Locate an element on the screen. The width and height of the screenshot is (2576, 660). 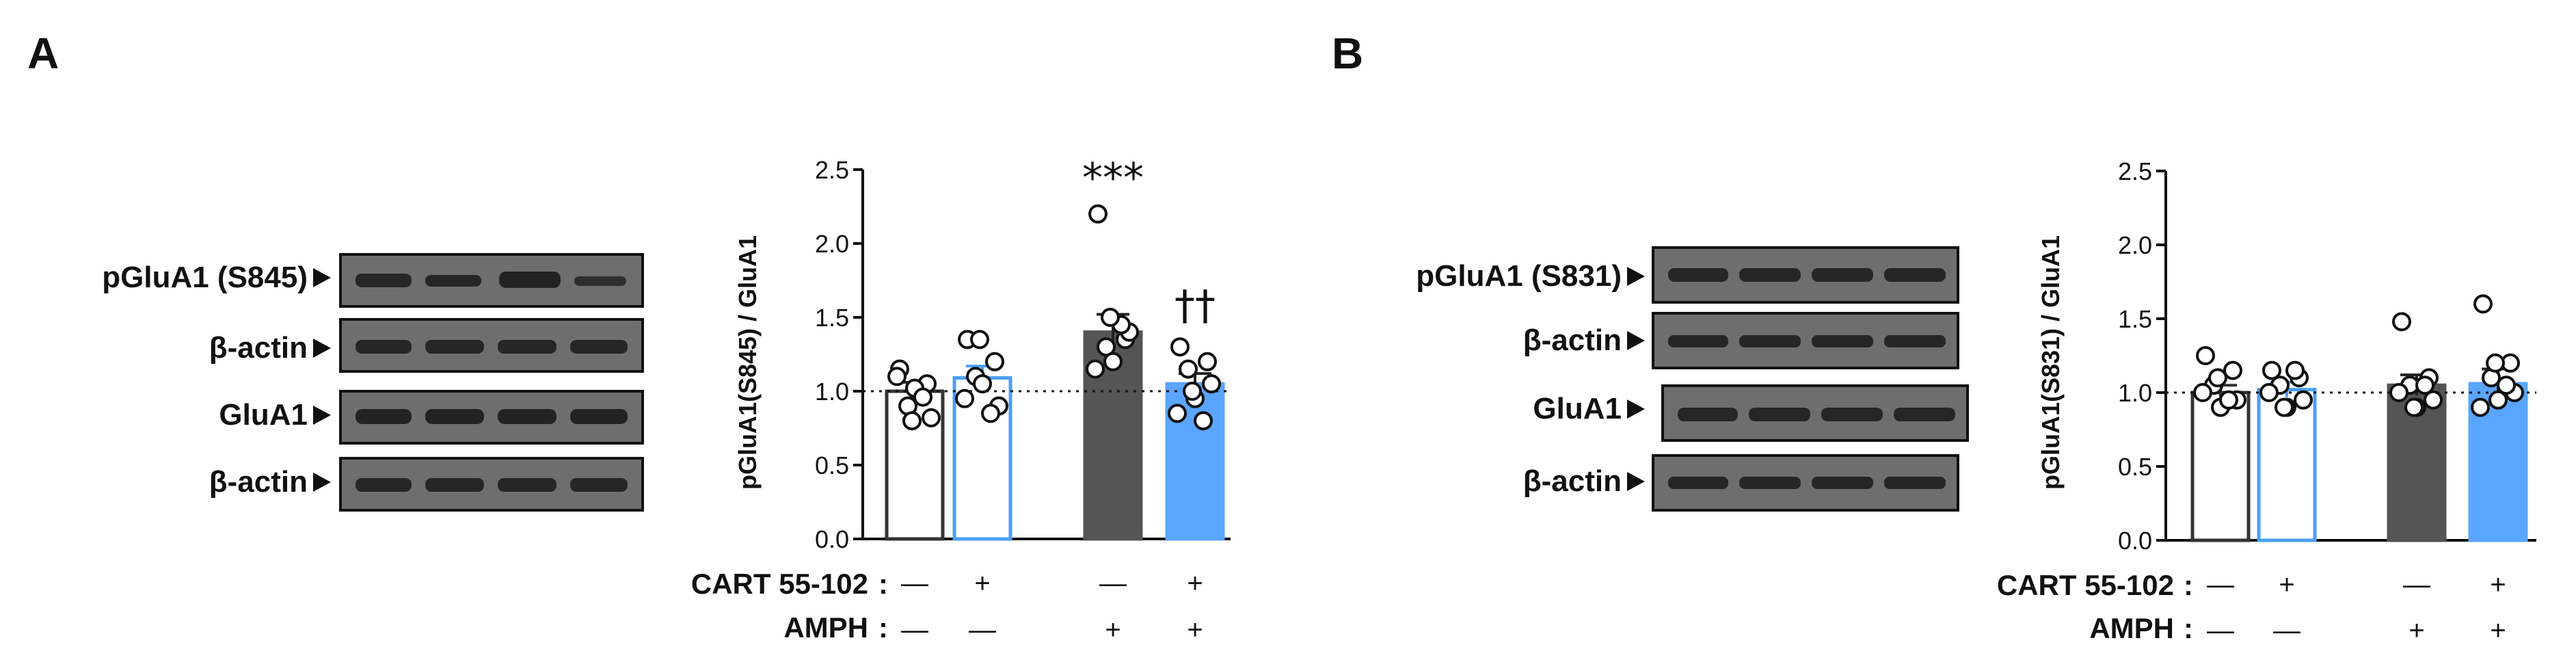
y-tick-label: 2.0 is located at coordinates (832, 244).